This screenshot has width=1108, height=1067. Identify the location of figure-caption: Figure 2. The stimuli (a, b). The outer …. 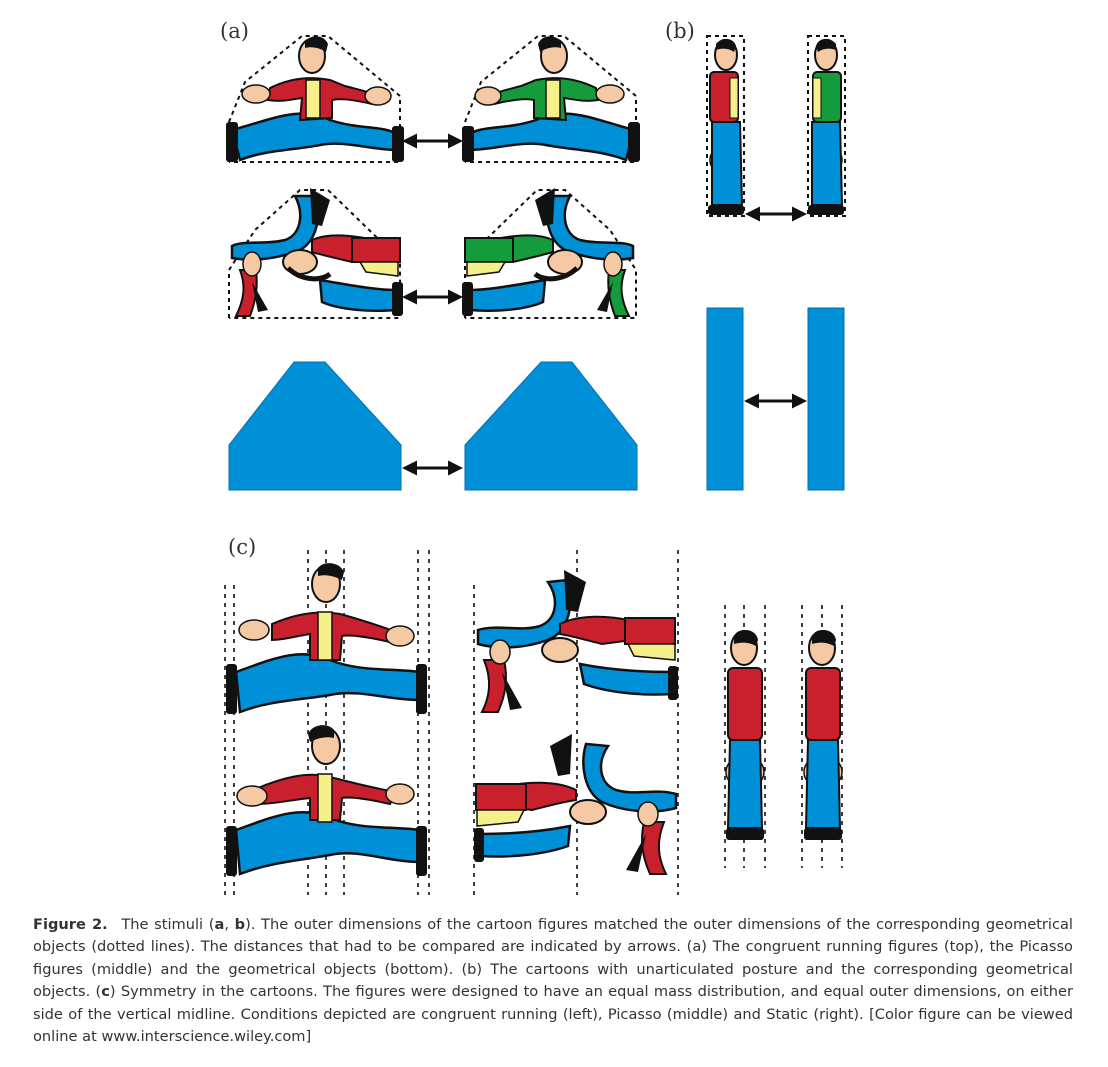
(553, 981).